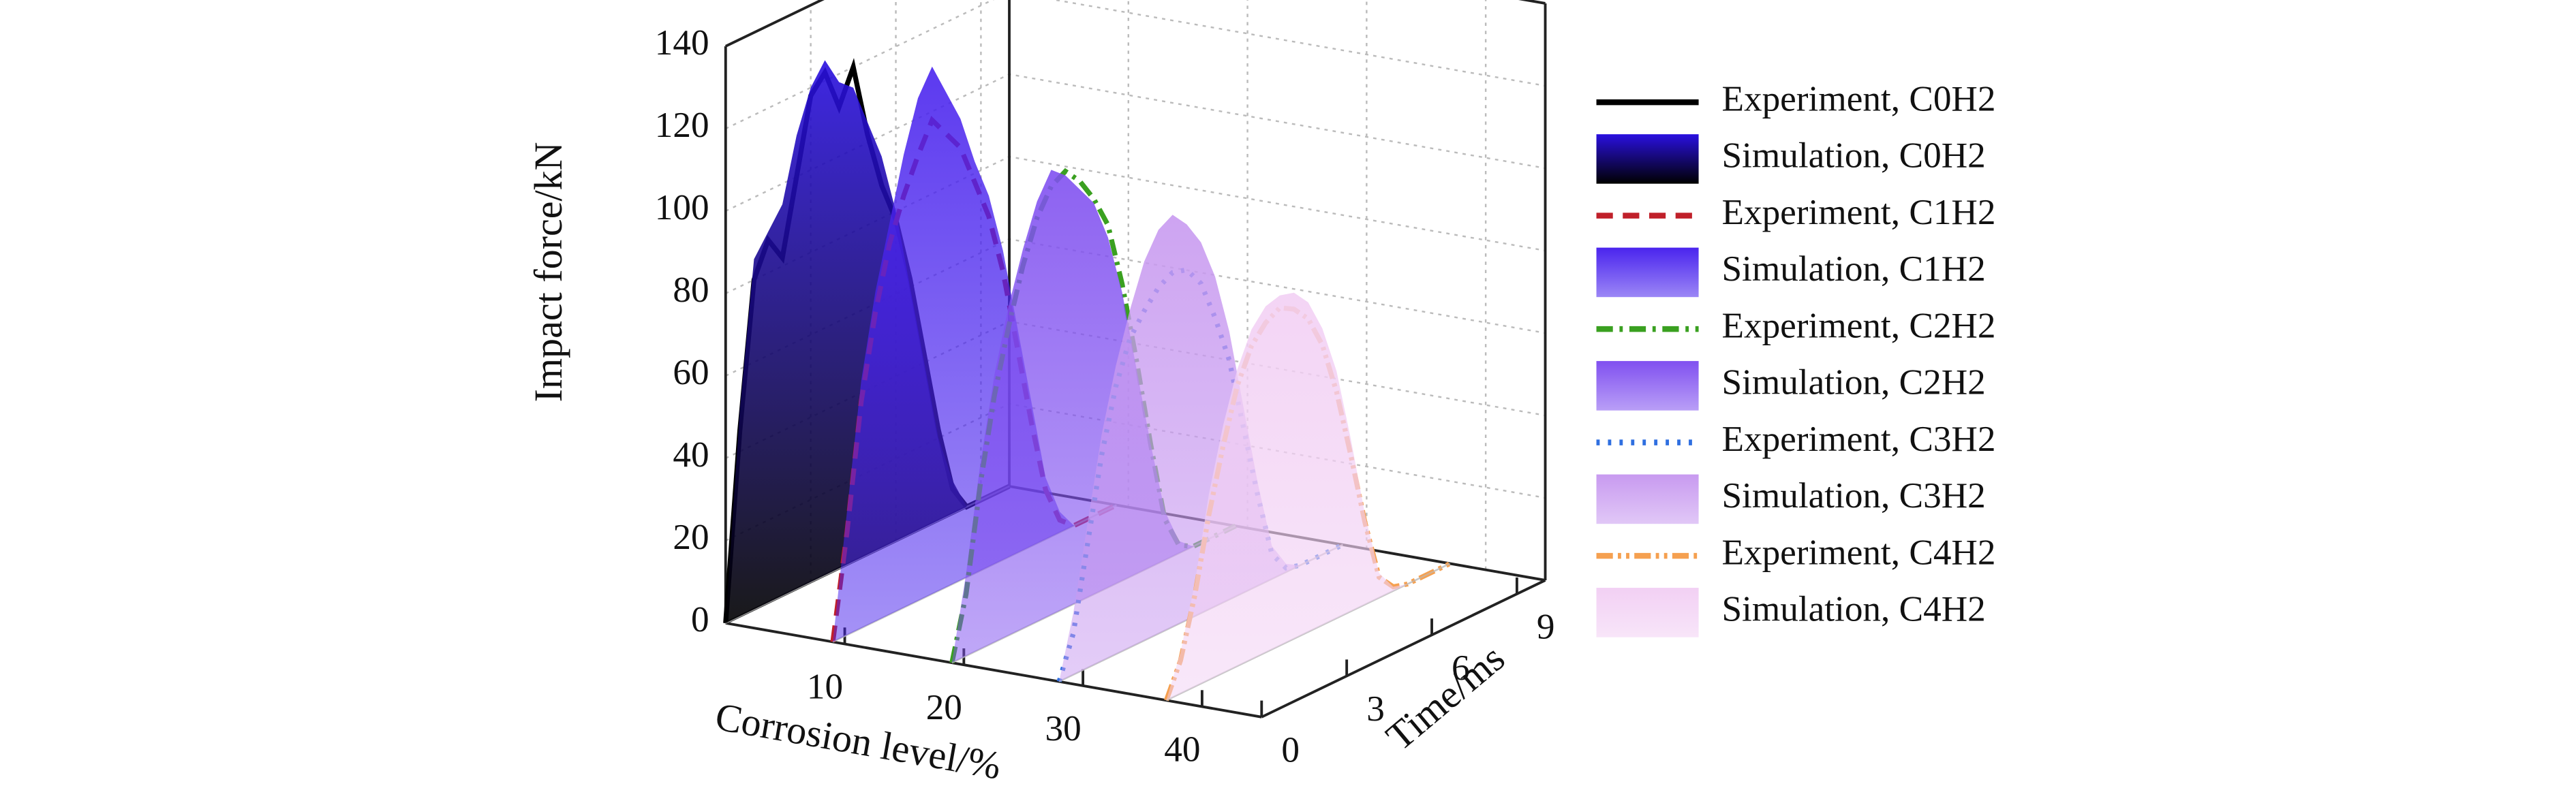 The height and width of the screenshot is (788, 2576). I want to click on legend-label: Experiment, C3H2, so click(1858, 439).